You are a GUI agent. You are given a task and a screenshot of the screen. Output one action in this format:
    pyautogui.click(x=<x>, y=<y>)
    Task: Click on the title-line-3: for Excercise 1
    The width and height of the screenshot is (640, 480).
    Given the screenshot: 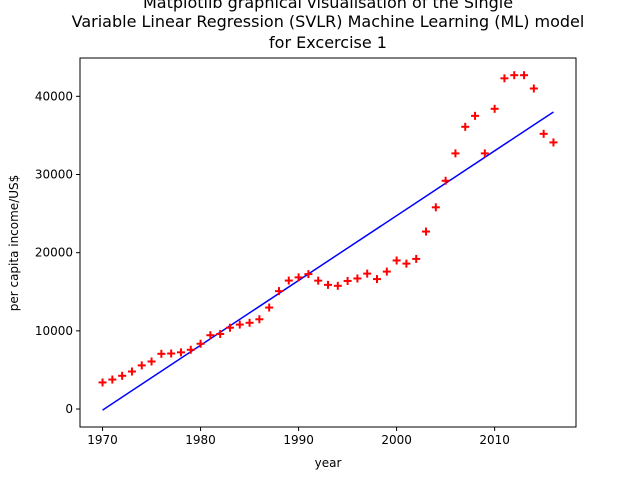 What is the action you would take?
    pyautogui.click(x=328, y=42)
    